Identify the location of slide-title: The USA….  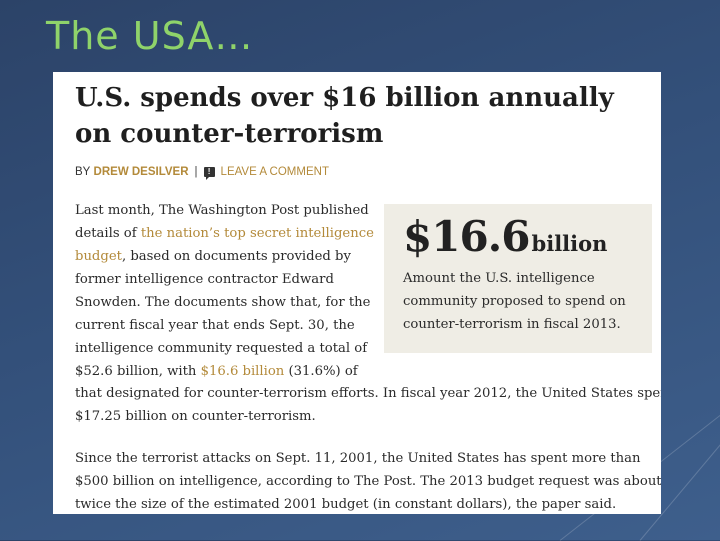
(150, 36).